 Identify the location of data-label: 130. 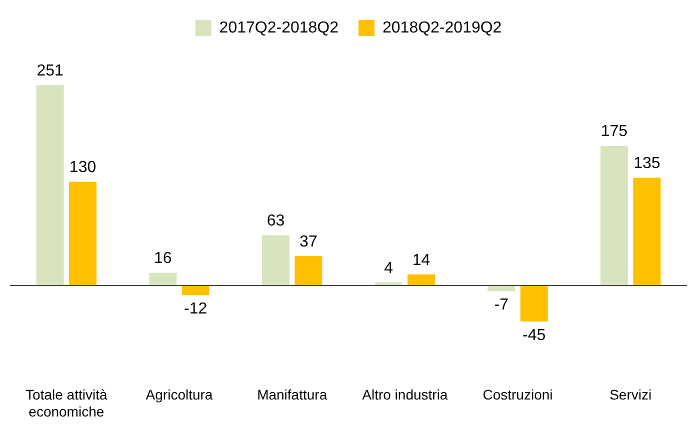
(82, 167).